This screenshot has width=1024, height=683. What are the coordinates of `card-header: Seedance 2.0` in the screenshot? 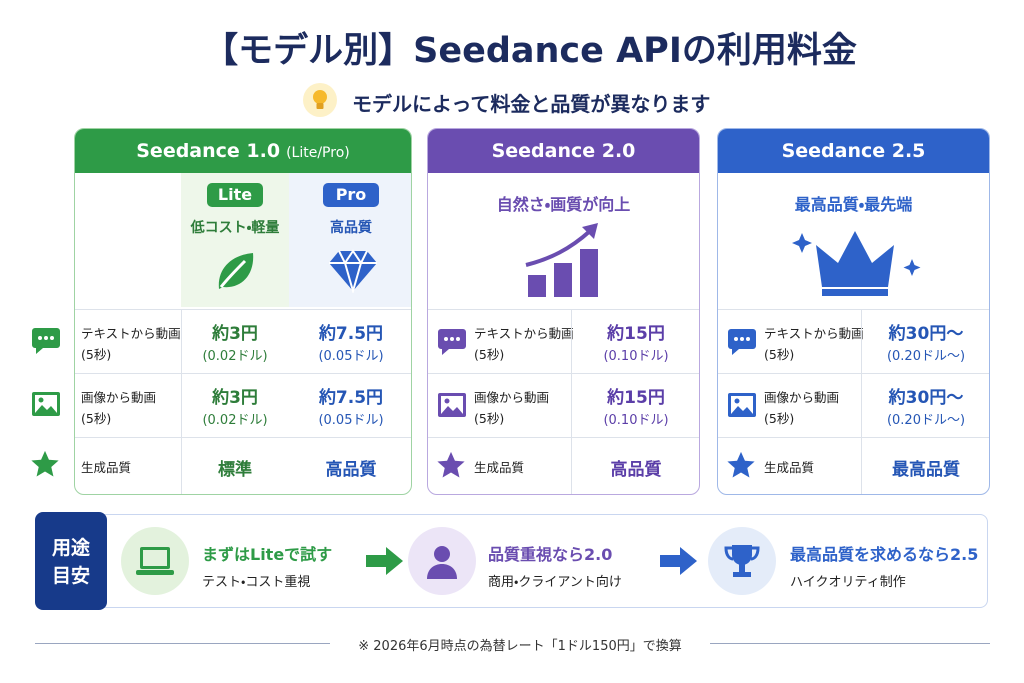 It's located at (563, 151).